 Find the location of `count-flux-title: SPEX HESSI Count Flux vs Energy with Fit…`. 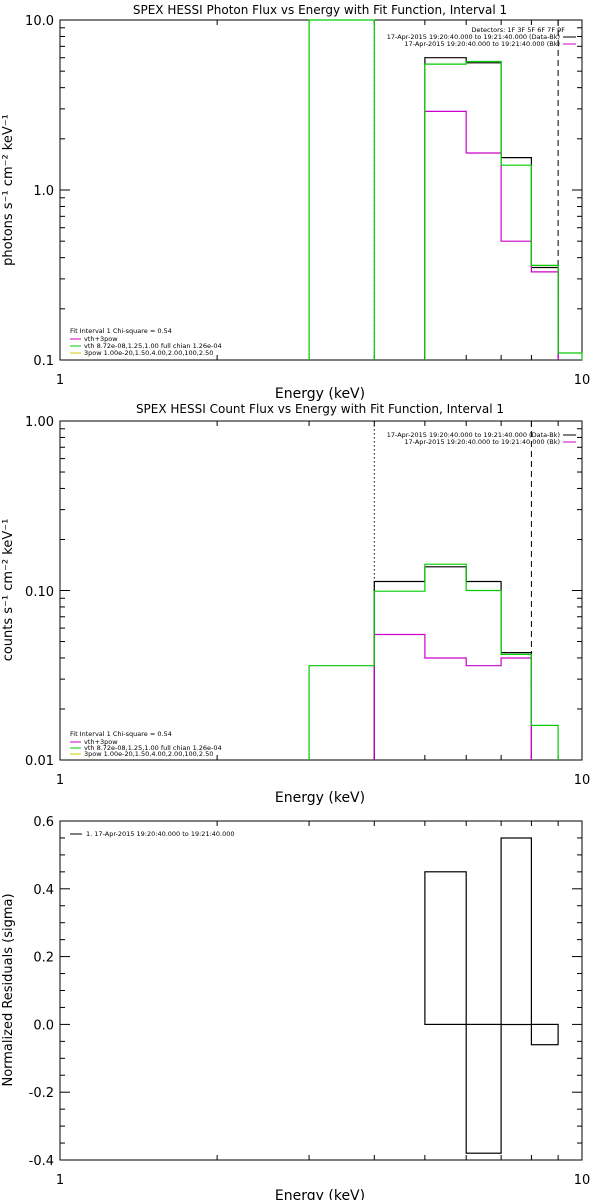

count-flux-title: SPEX HESSI Count Flux vs Energy with Fit… is located at coordinates (320, 409).